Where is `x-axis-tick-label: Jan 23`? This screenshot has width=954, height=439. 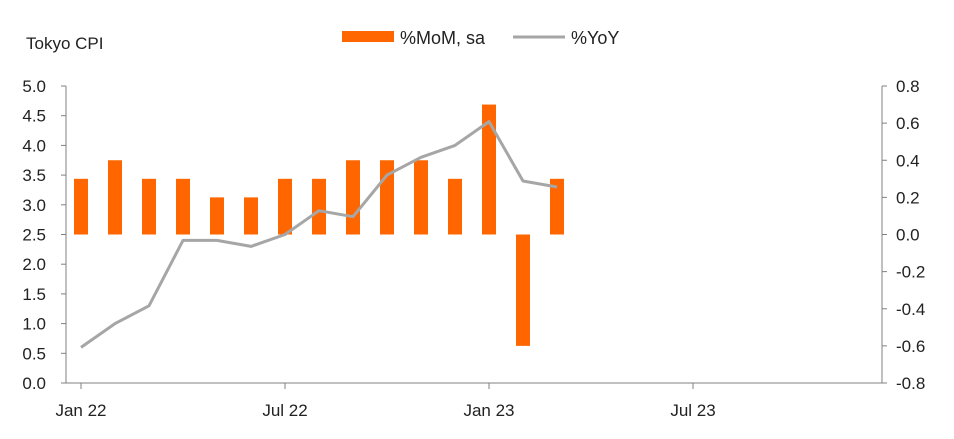
x-axis-tick-label: Jan 23 is located at coordinates (488, 410).